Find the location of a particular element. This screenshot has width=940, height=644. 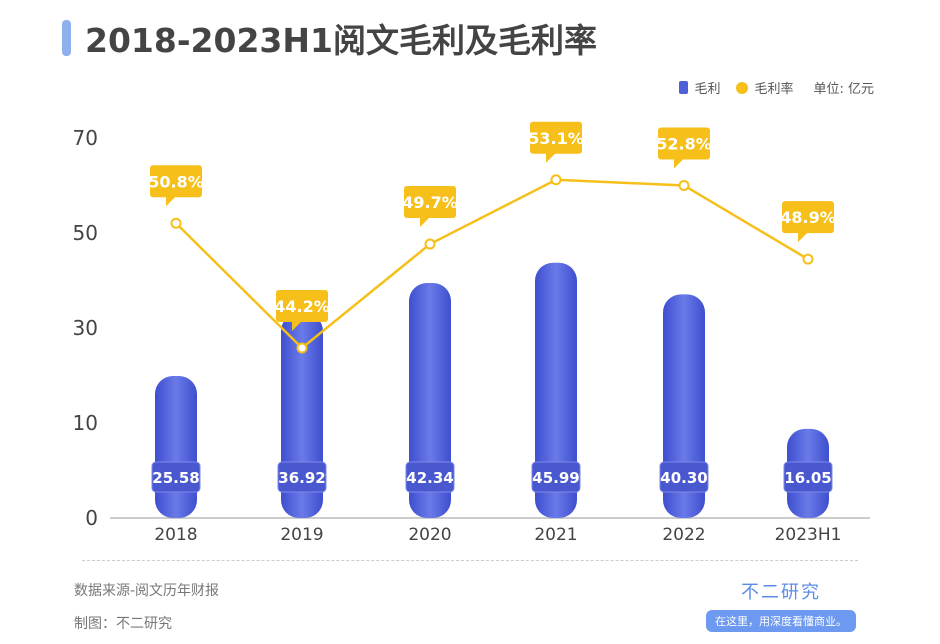

x-tick-label: 2020 is located at coordinates (429, 535).